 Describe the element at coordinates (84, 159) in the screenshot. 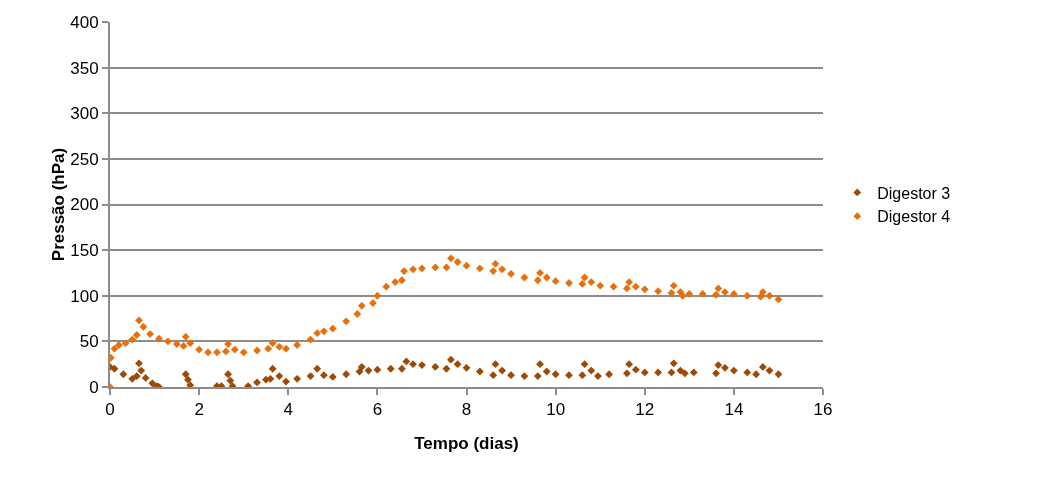

I see `y-tick-label: 250` at that location.